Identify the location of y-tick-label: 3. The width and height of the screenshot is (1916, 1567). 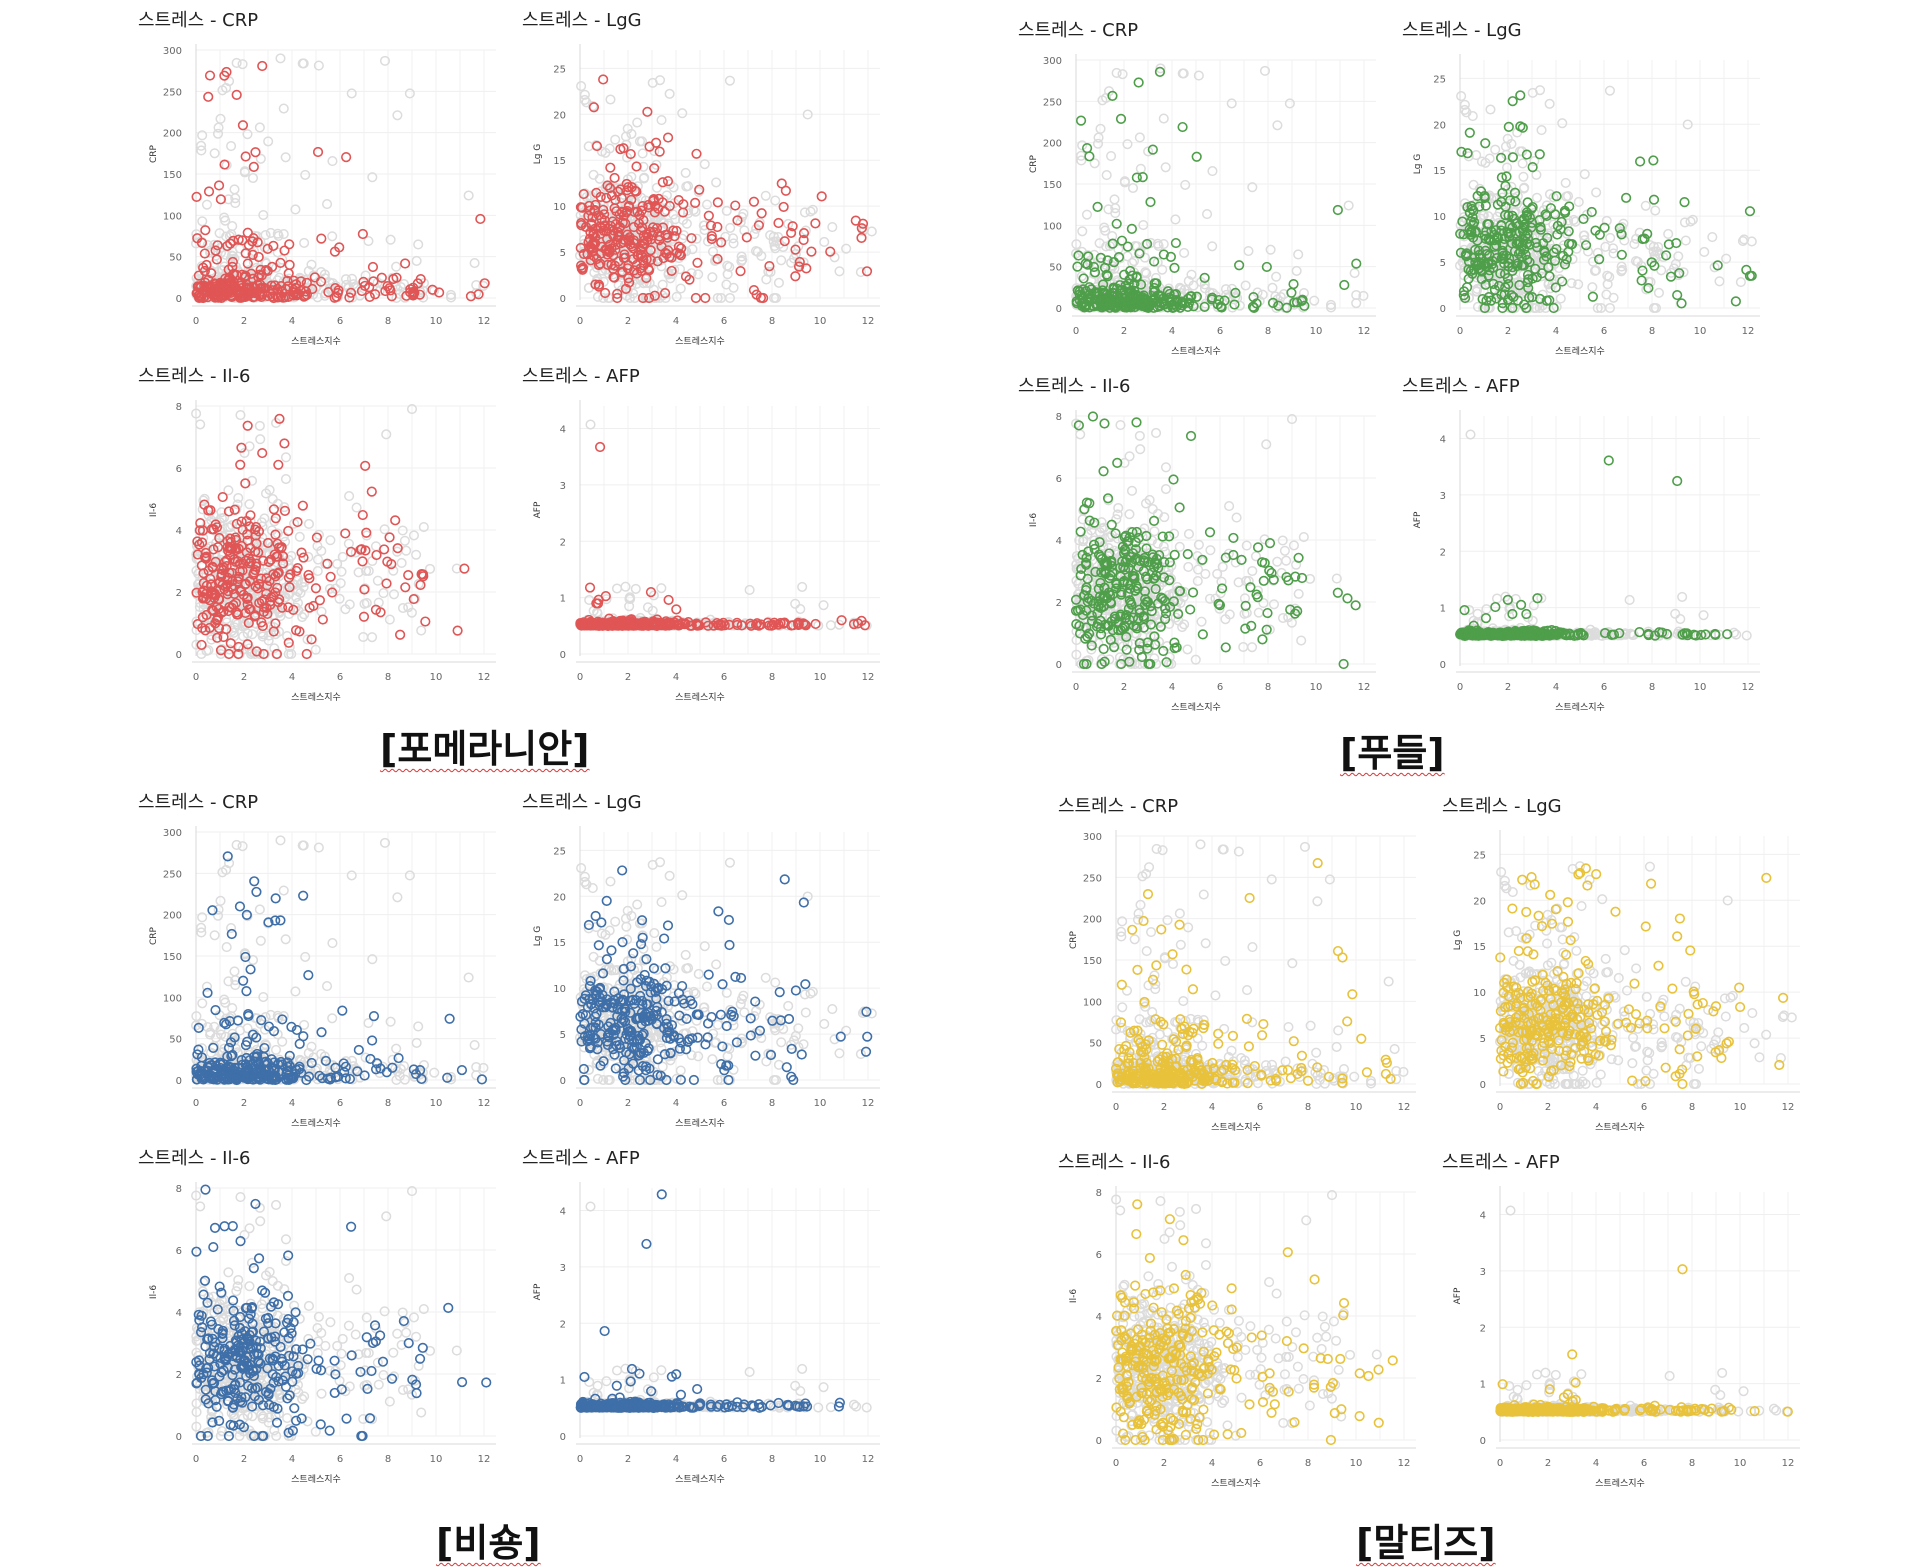
(563, 486).